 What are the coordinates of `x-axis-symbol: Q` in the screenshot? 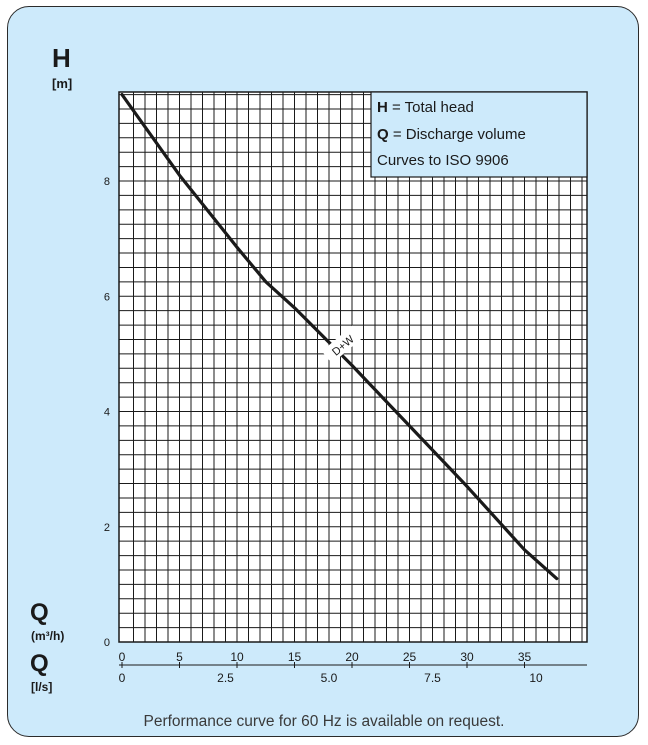 It's located at (39, 612).